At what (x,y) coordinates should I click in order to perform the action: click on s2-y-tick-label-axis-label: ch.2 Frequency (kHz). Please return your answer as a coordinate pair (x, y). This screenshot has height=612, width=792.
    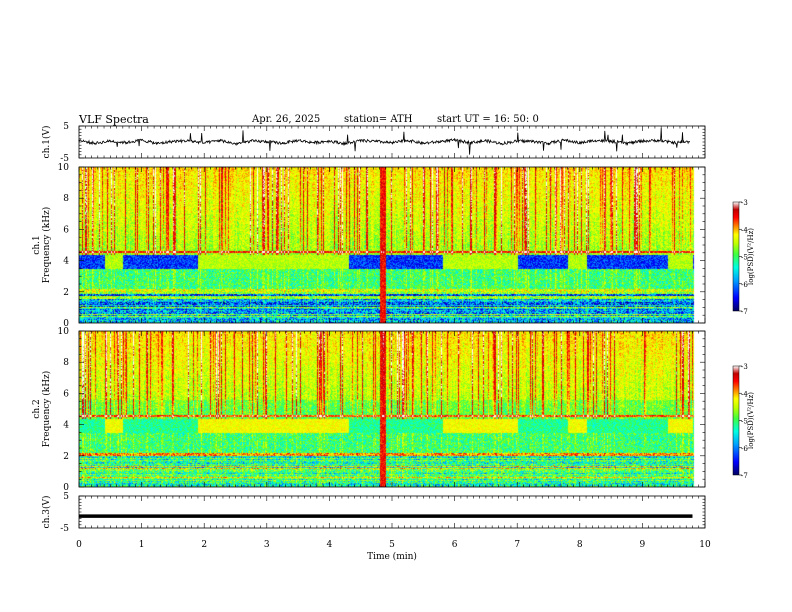
    Looking at the image, I should click on (42, 409).